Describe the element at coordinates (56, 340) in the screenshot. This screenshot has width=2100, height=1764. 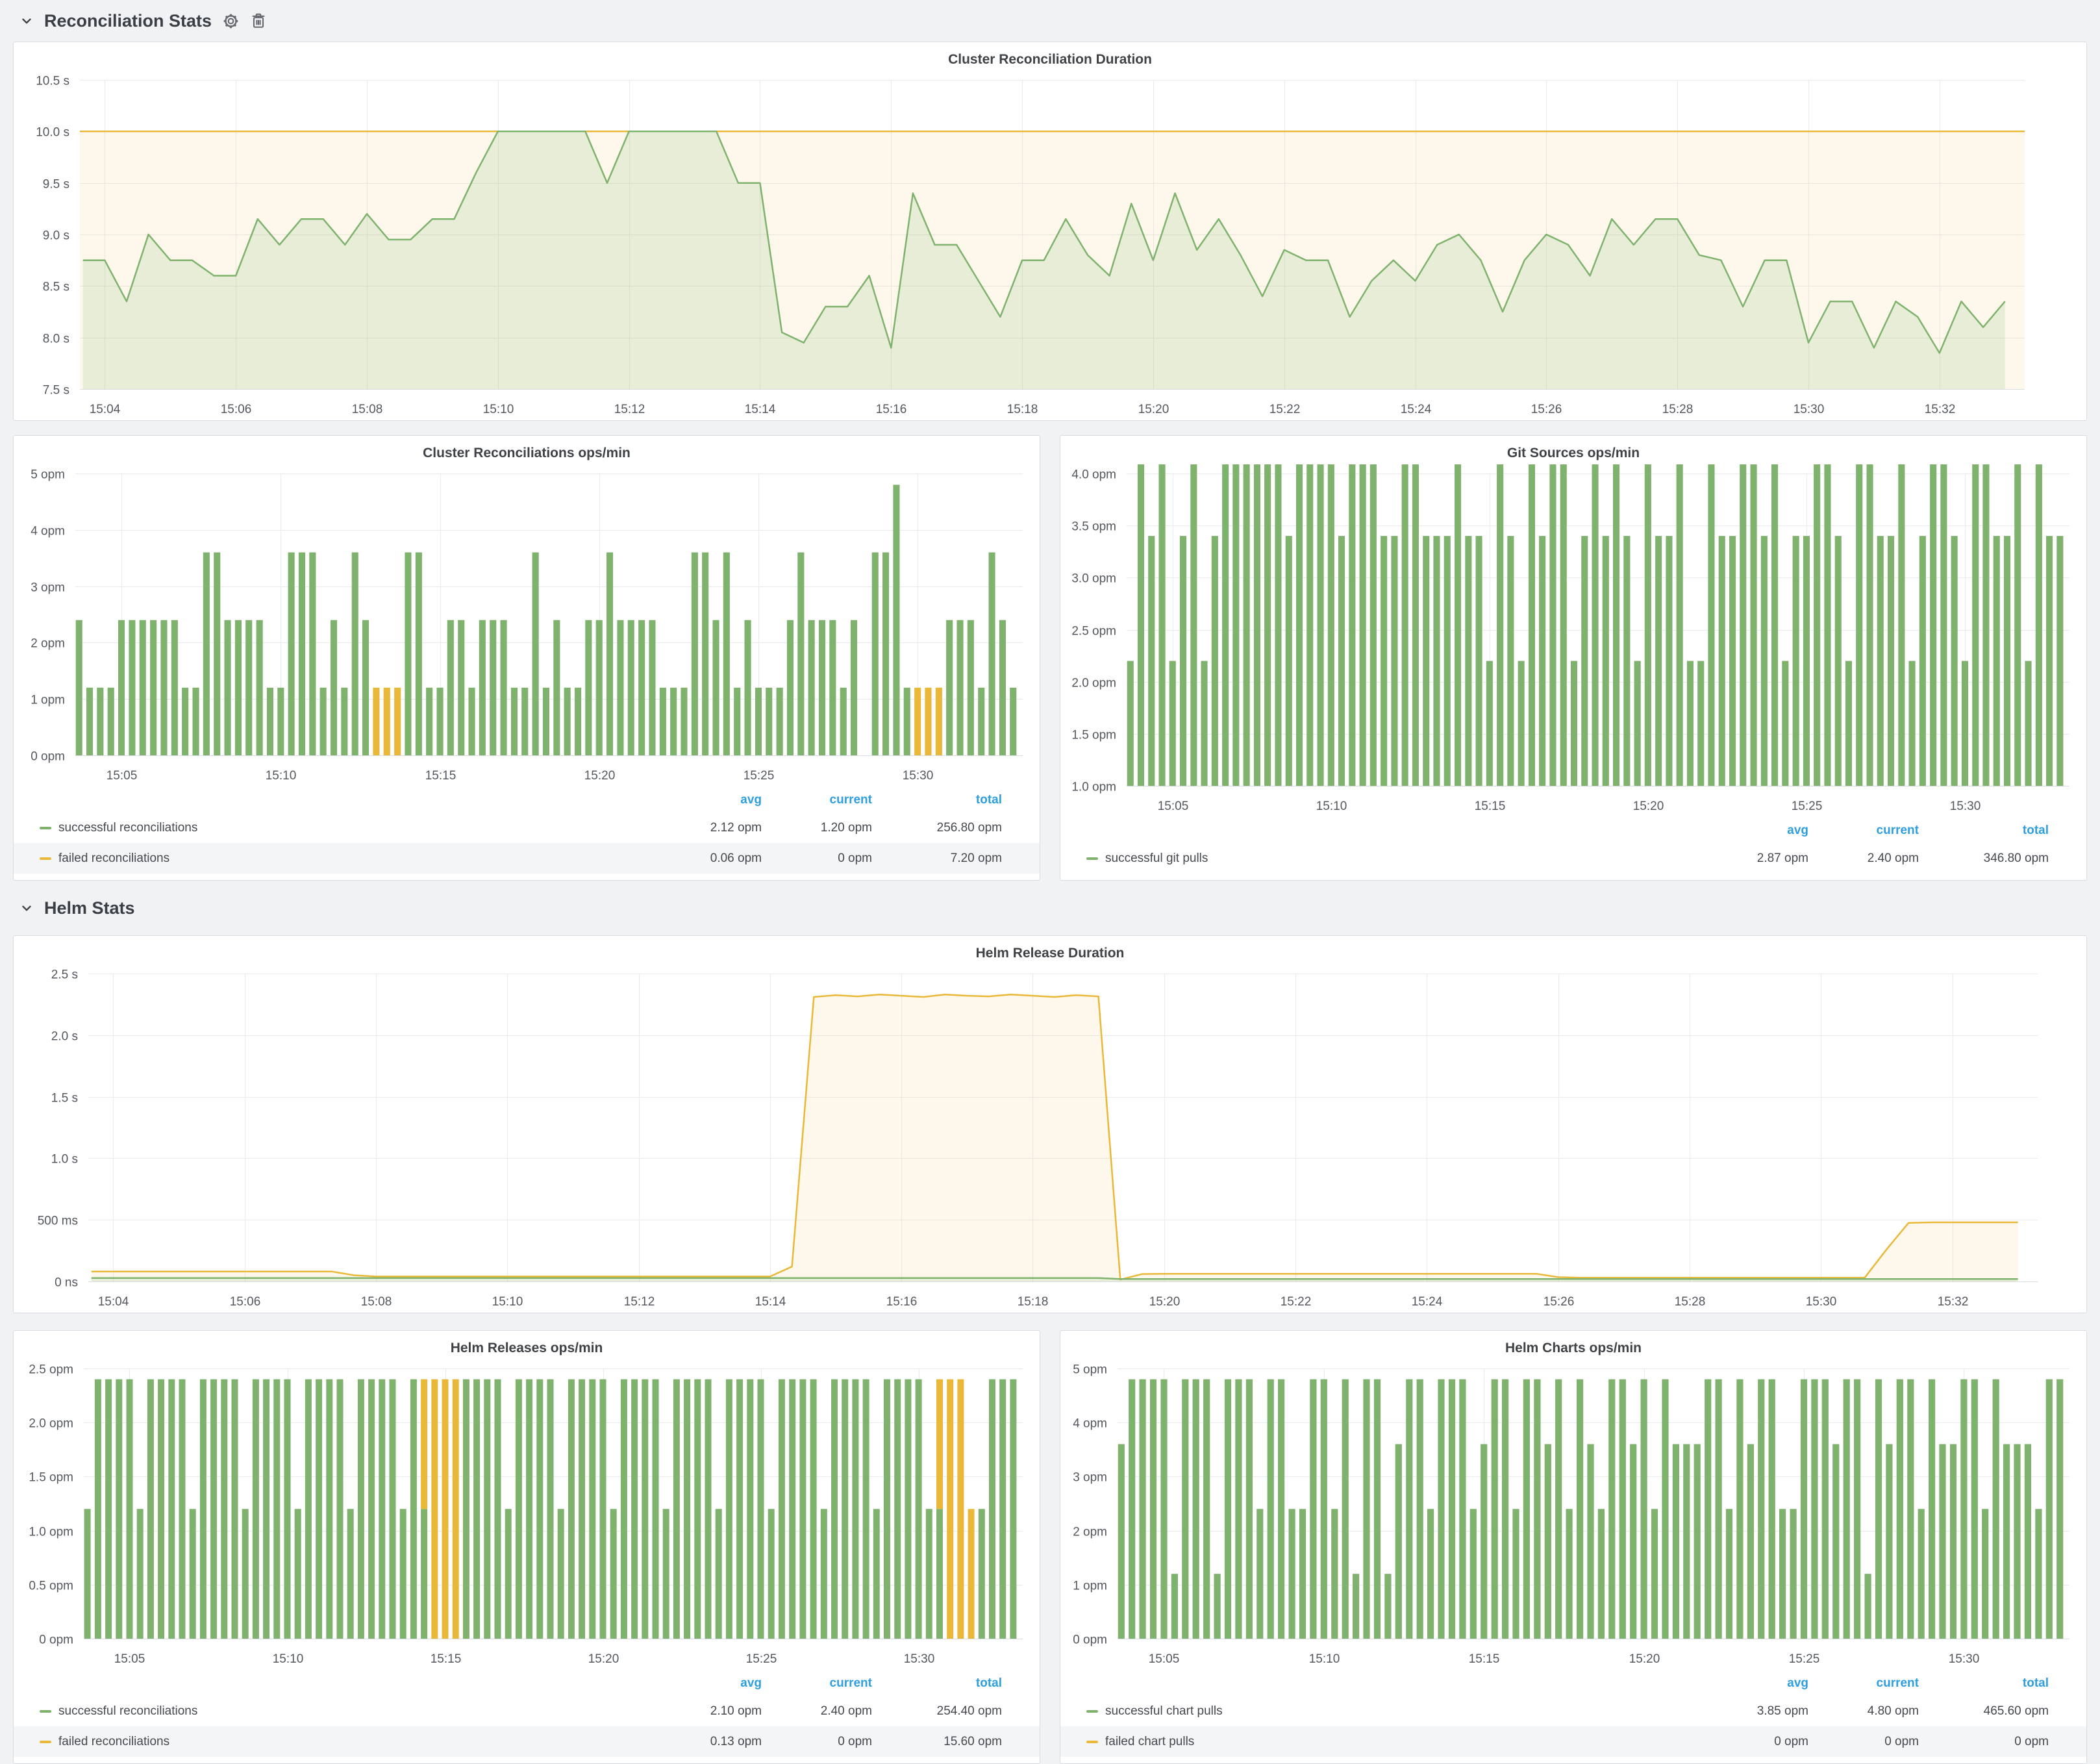
I see `svg-text: 8.0 s` at that location.